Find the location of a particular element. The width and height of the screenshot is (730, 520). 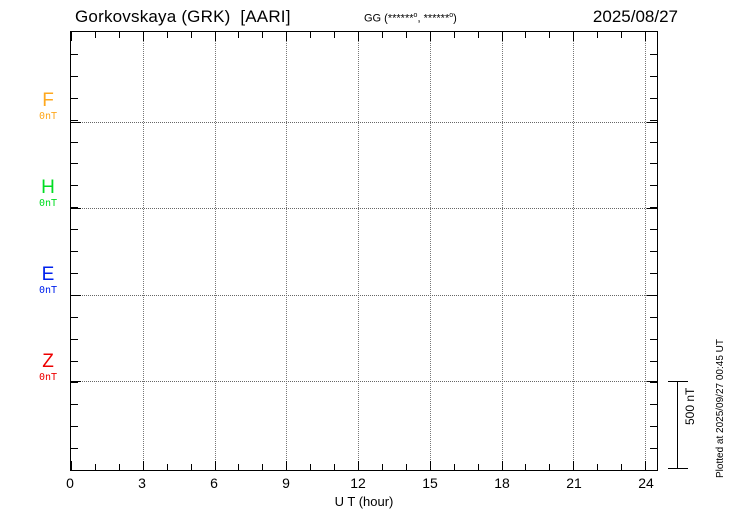

scale-bar-label: 500 nT is located at coordinates (690, 406).